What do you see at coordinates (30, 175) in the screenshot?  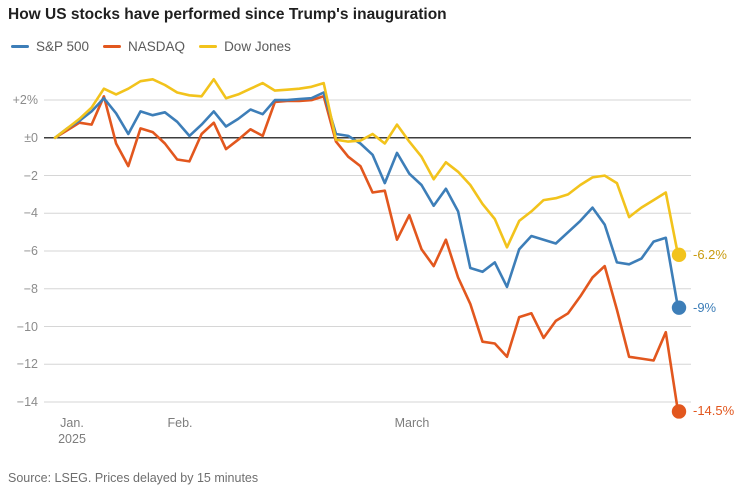 I see `y-axis-label: −2` at bounding box center [30, 175].